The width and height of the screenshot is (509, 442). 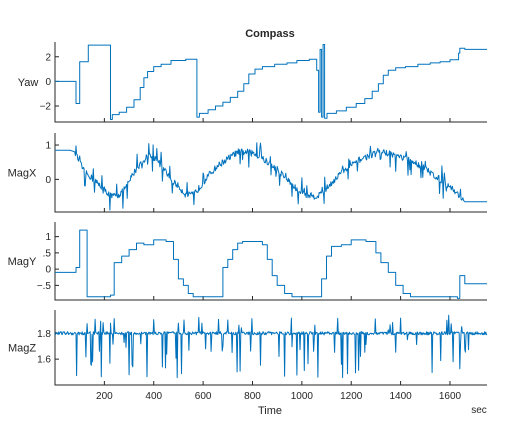 What do you see at coordinates (47, 253) in the screenshot?
I see `panel-2-ytick-label-2: .5` at bounding box center [47, 253].